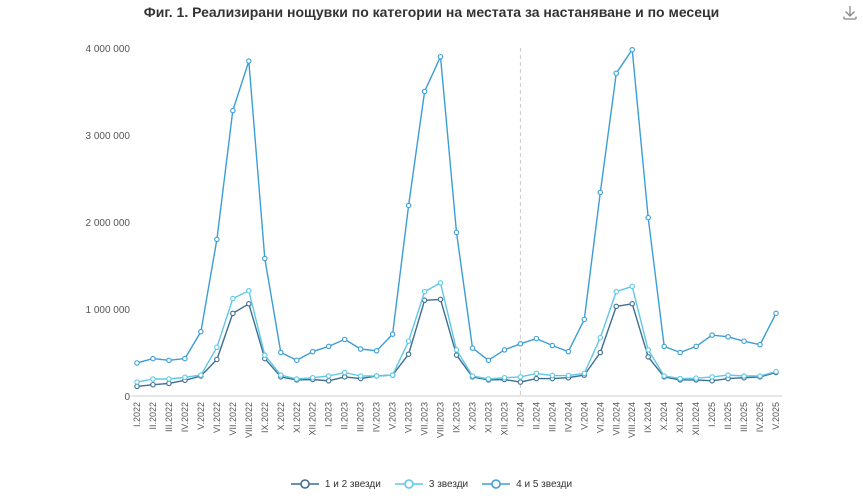 Image resolution: width=863 pixels, height=498 pixels. Describe the element at coordinates (520, 414) in the screenshot. I see `x-tick-label: I.2024` at that location.